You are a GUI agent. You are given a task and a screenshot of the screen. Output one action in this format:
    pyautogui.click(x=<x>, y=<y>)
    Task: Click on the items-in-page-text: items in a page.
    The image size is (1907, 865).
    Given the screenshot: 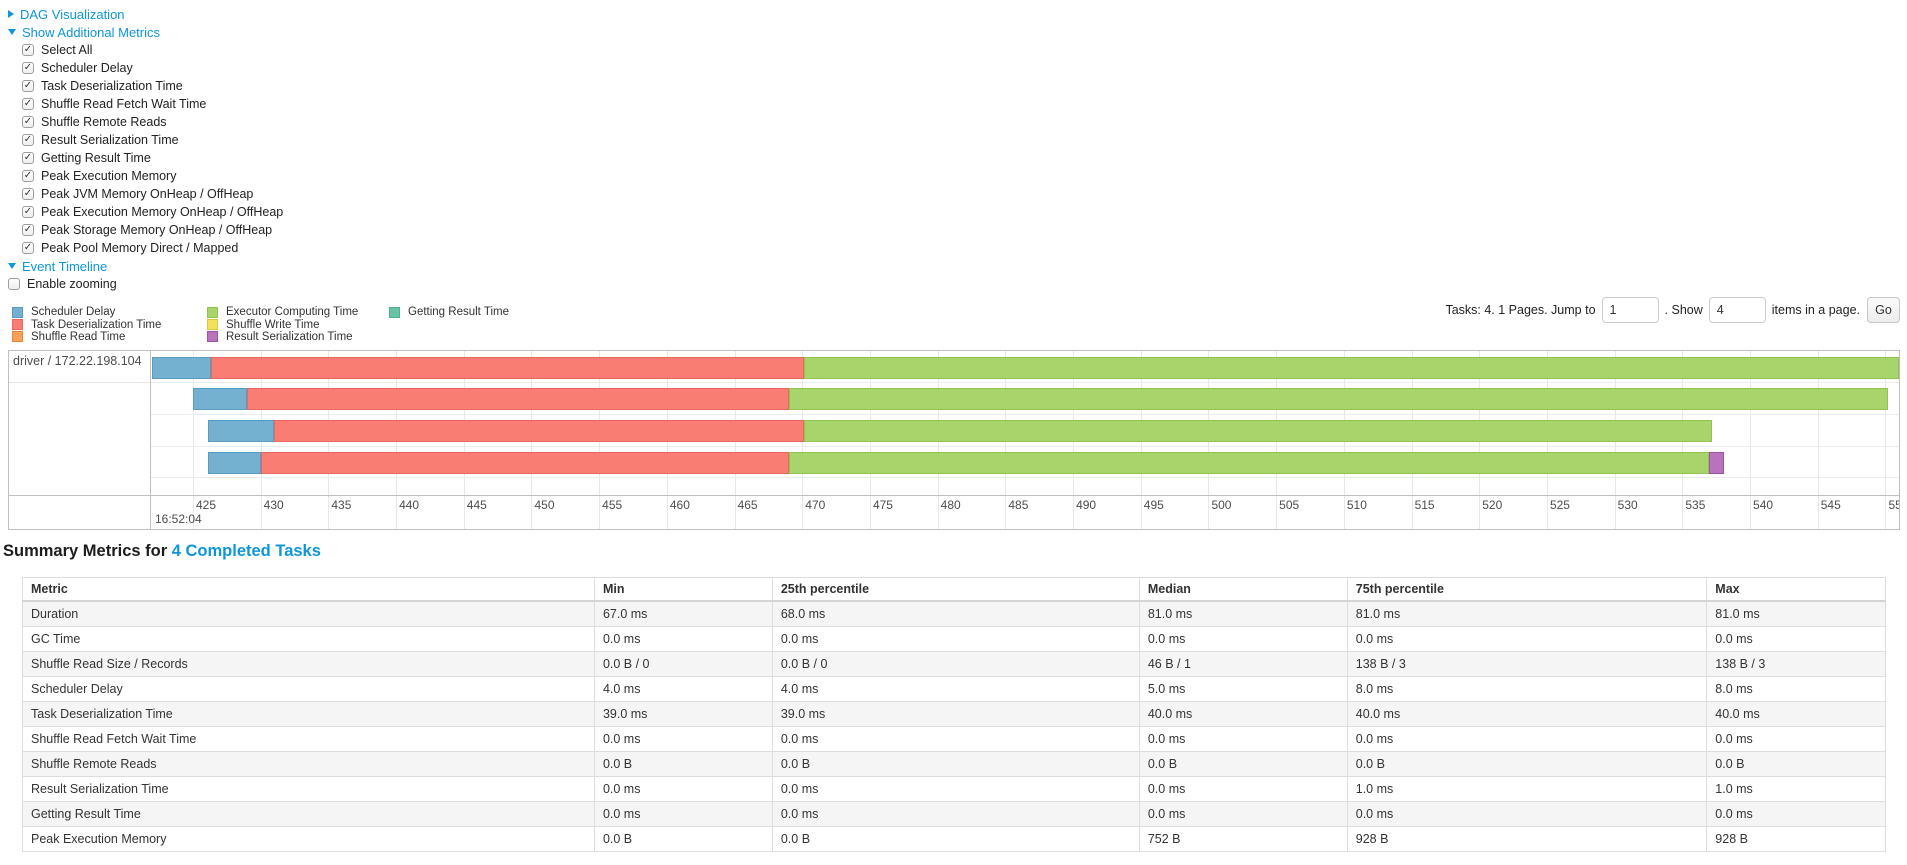 What is the action you would take?
    pyautogui.click(x=1815, y=310)
    